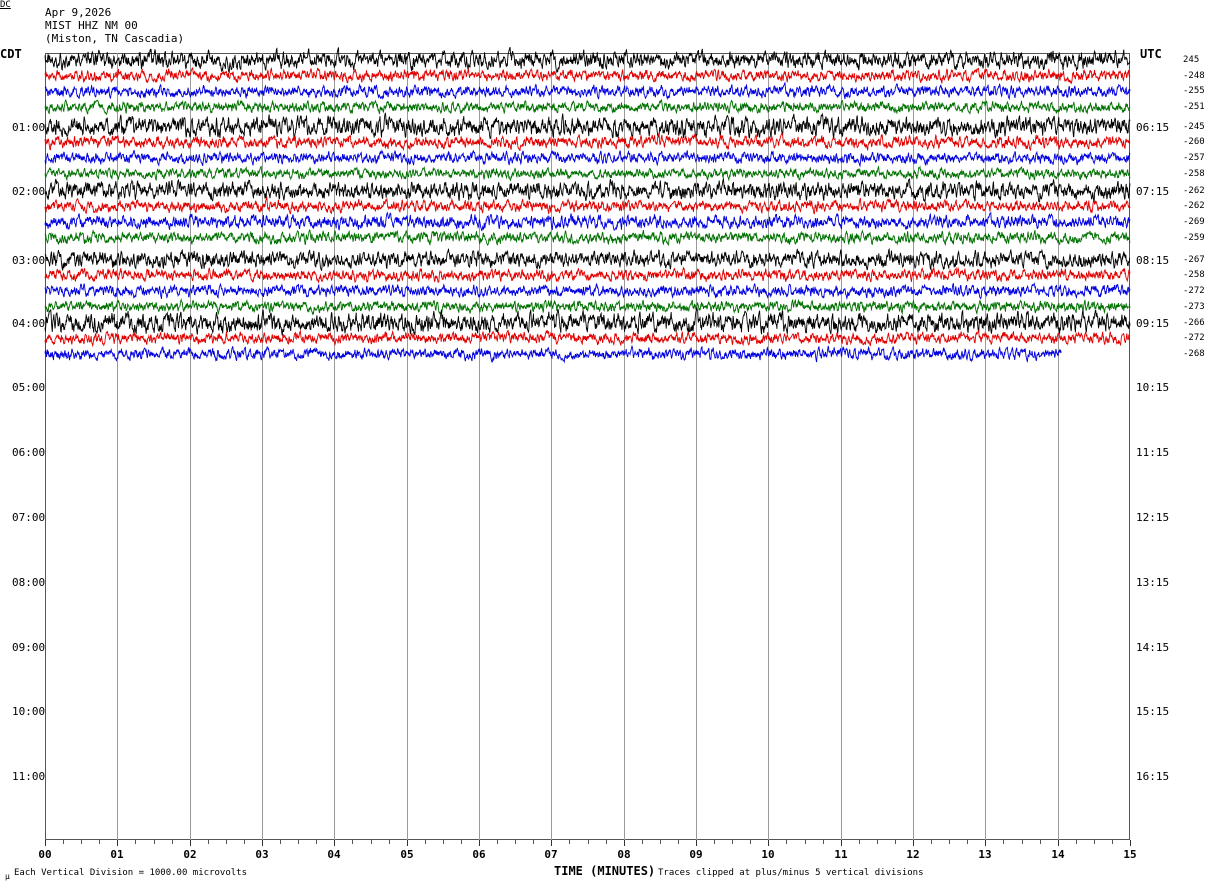  I want to click on x-tick-label-00: 00, so click(45, 854).